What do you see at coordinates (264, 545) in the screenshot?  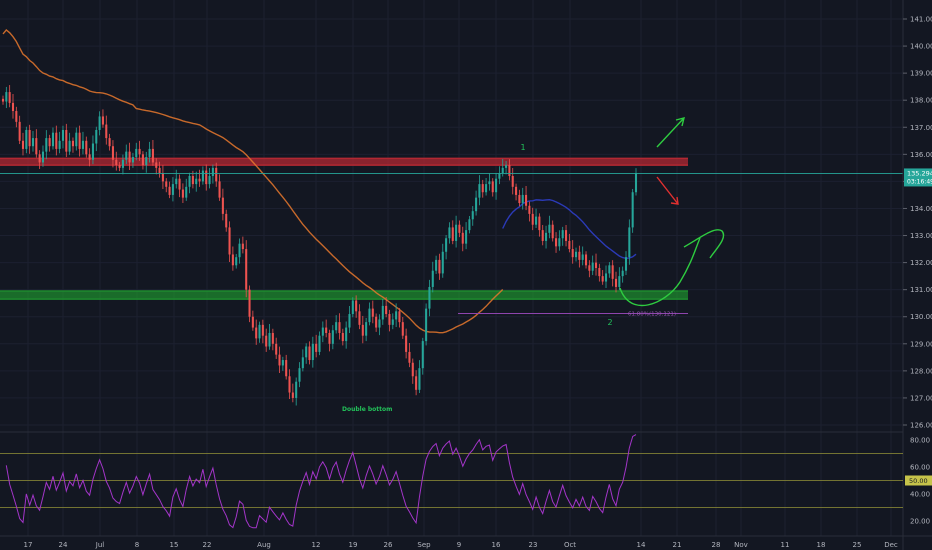 I see `time-tick-label: Aug` at bounding box center [264, 545].